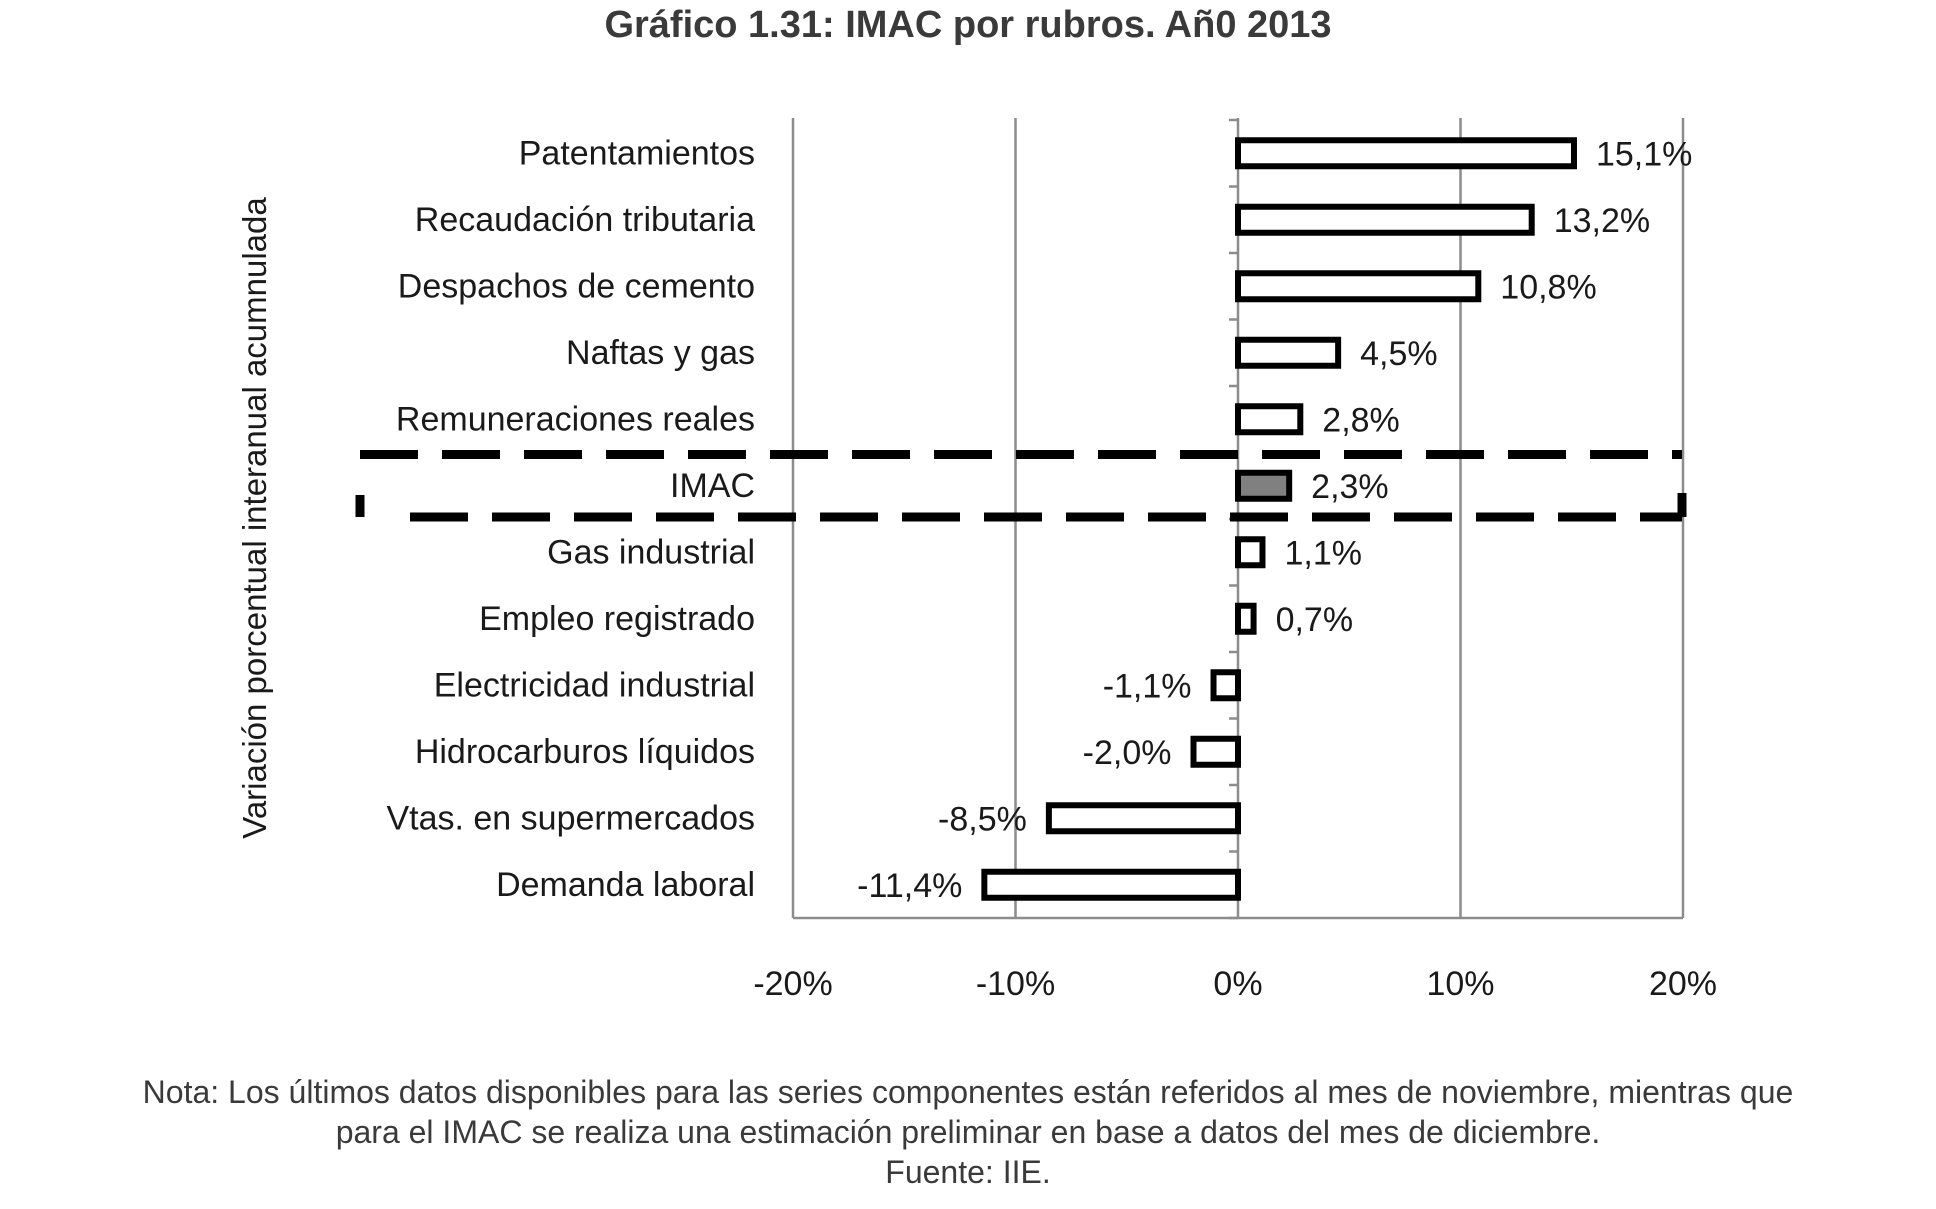  I want to click on category-label: Naftas y gas, so click(660, 353).